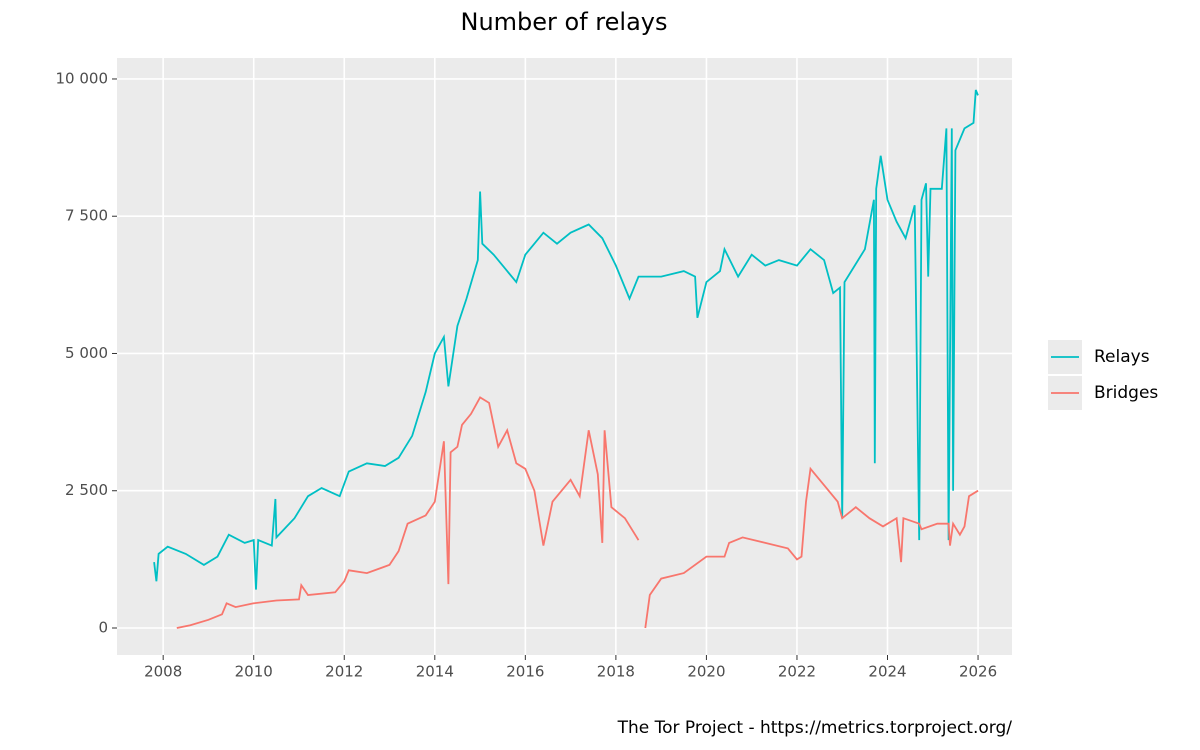 This screenshot has height=750, width=1200. What do you see at coordinates (887, 672) in the screenshot?
I see `x-tick-label: 2024` at bounding box center [887, 672].